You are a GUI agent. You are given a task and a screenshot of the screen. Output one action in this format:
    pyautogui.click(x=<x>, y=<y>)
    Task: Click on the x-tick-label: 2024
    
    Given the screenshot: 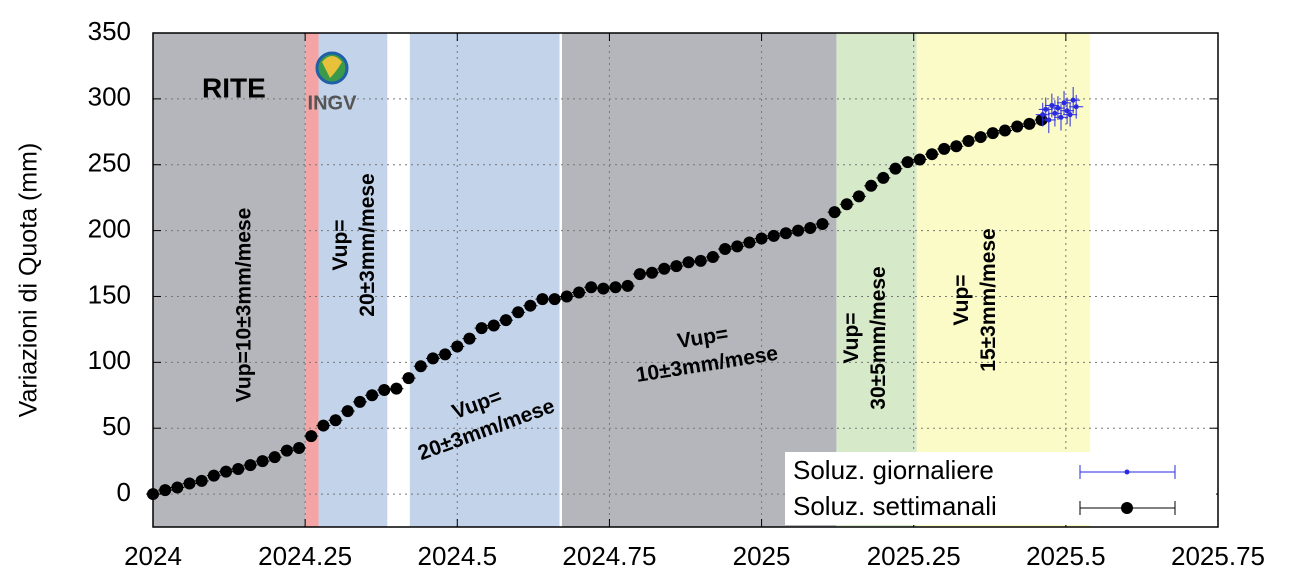 What is the action you would take?
    pyautogui.click(x=153, y=556)
    